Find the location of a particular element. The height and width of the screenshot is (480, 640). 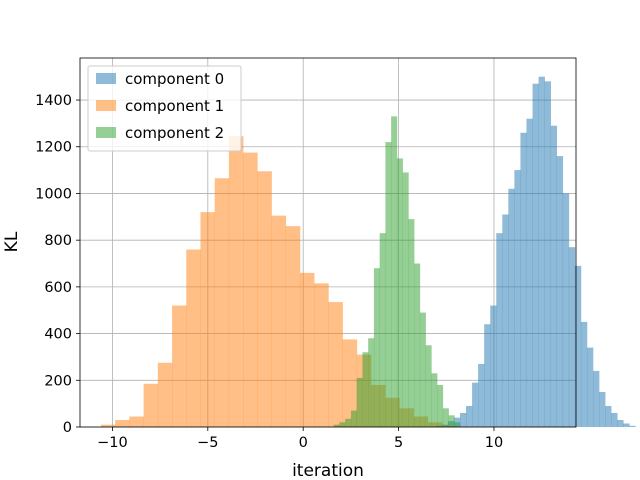

y-tick-label: 1000 is located at coordinates (53, 194).